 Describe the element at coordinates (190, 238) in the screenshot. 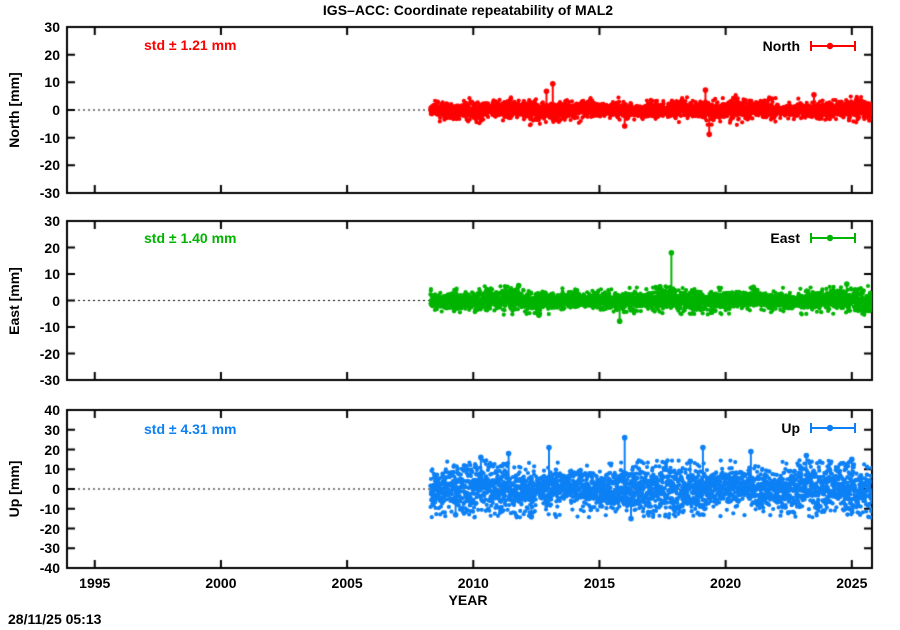

I see `std-annotation-east: std ± 1.40 mm` at that location.